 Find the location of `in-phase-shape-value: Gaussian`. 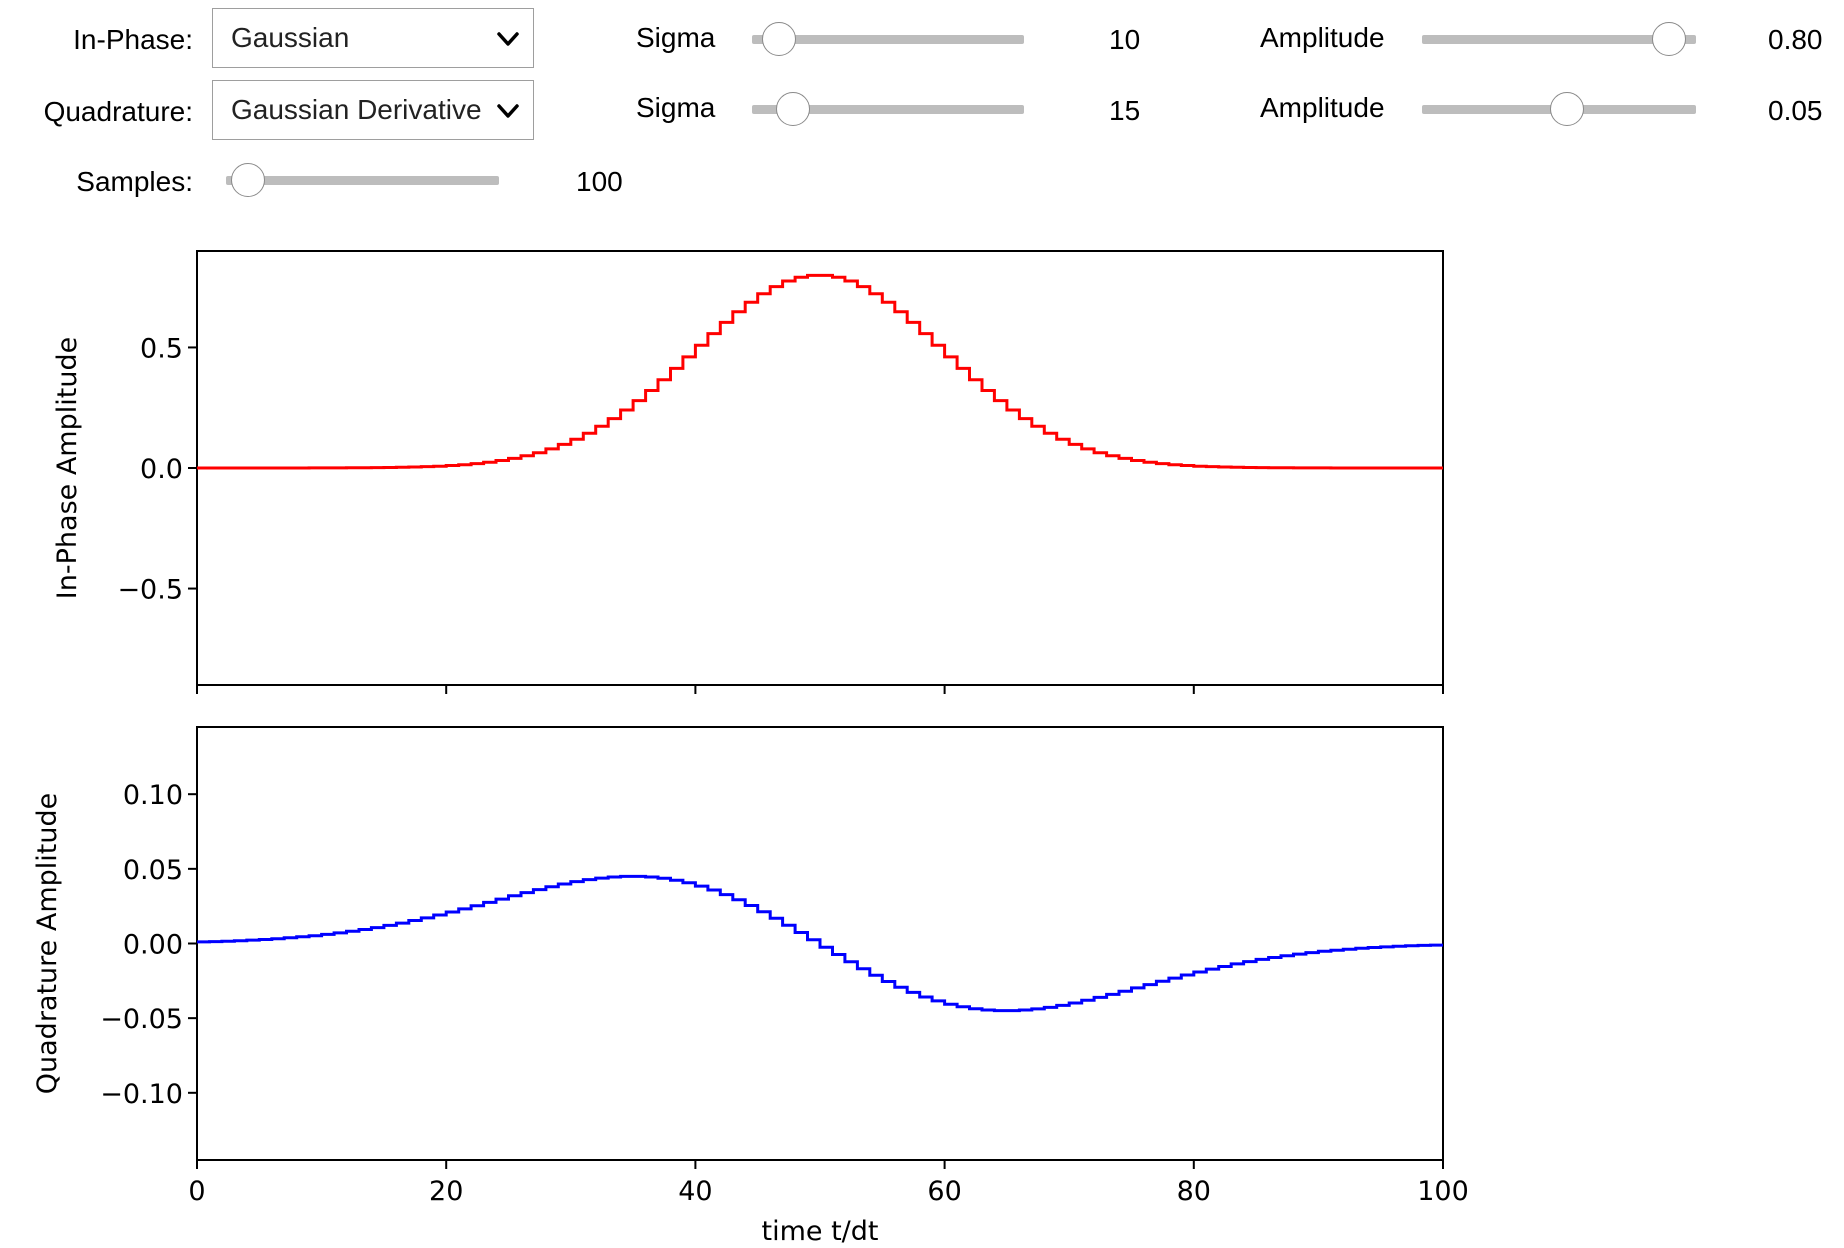

in-phase-shape-value: Gaussian is located at coordinates (290, 37).